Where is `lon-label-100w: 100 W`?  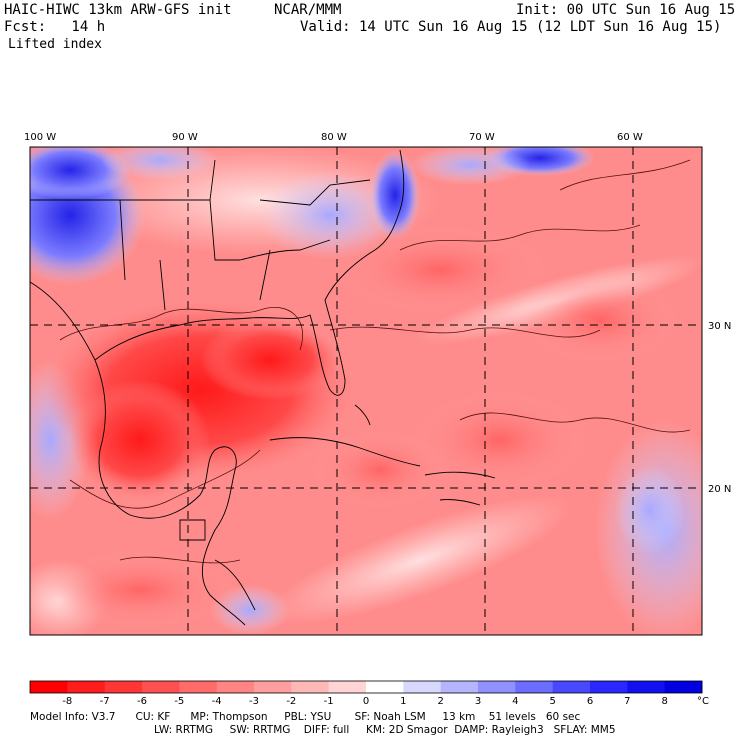 lon-label-100w: 100 W is located at coordinates (40, 137).